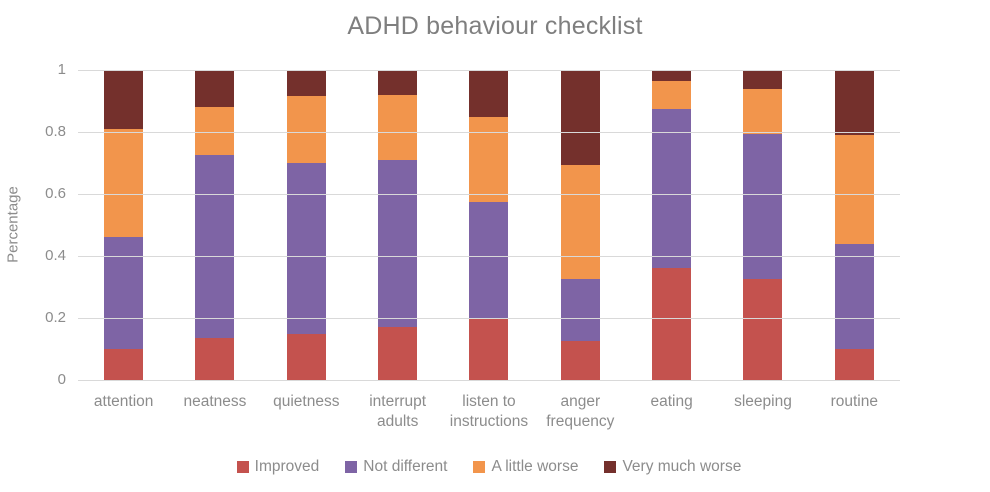 The width and height of the screenshot is (990, 492). I want to click on x-tick-label: anger frequency, so click(580, 411).